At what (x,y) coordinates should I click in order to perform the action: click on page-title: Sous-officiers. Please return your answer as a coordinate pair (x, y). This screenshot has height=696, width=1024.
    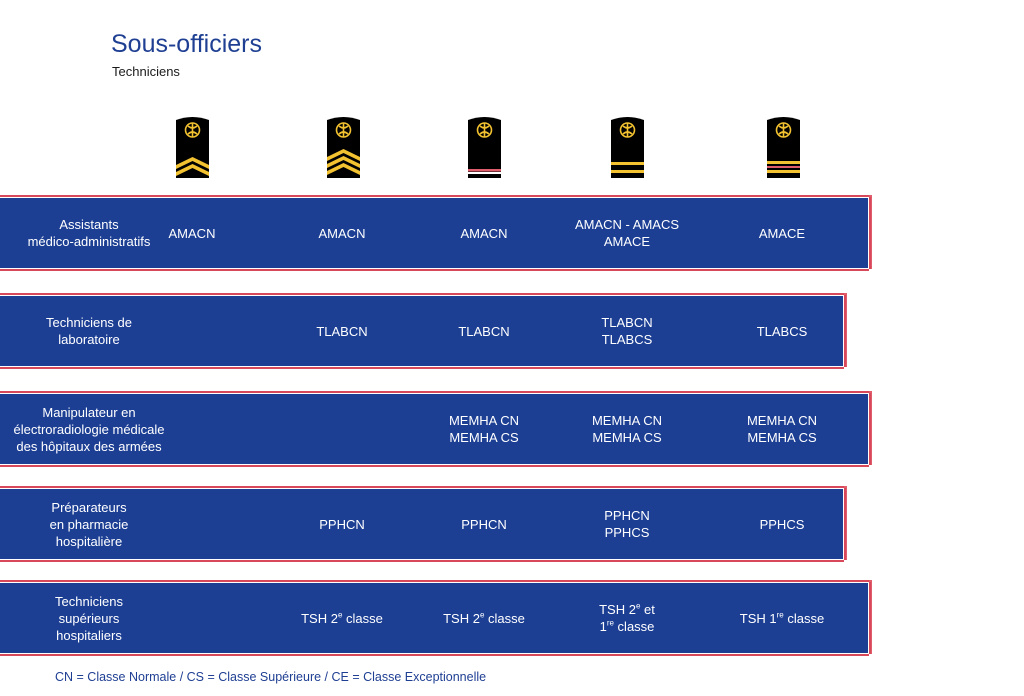
    Looking at the image, I should click on (186, 44).